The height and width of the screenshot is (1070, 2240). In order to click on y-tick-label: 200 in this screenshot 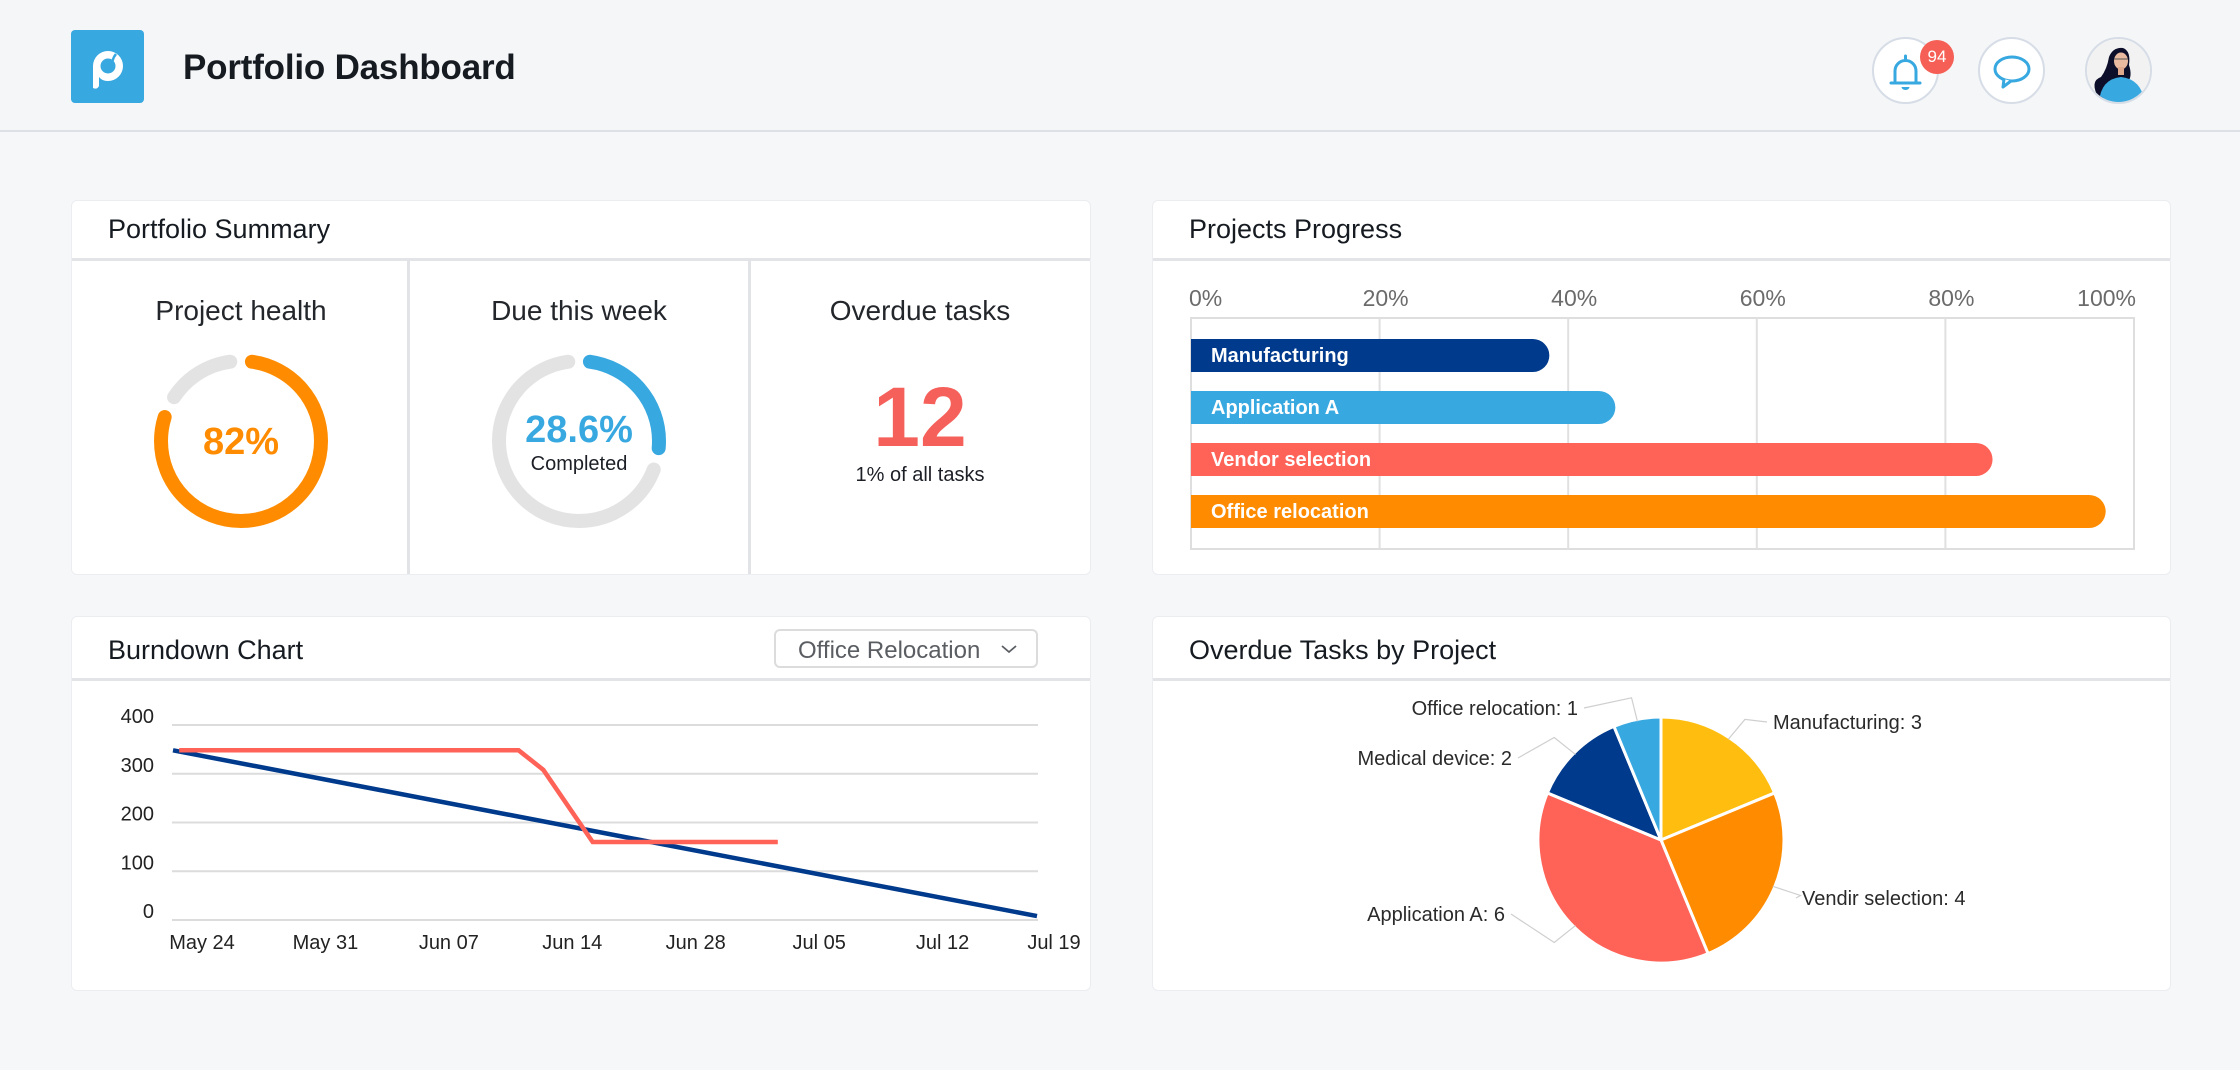, I will do `click(137, 815)`.